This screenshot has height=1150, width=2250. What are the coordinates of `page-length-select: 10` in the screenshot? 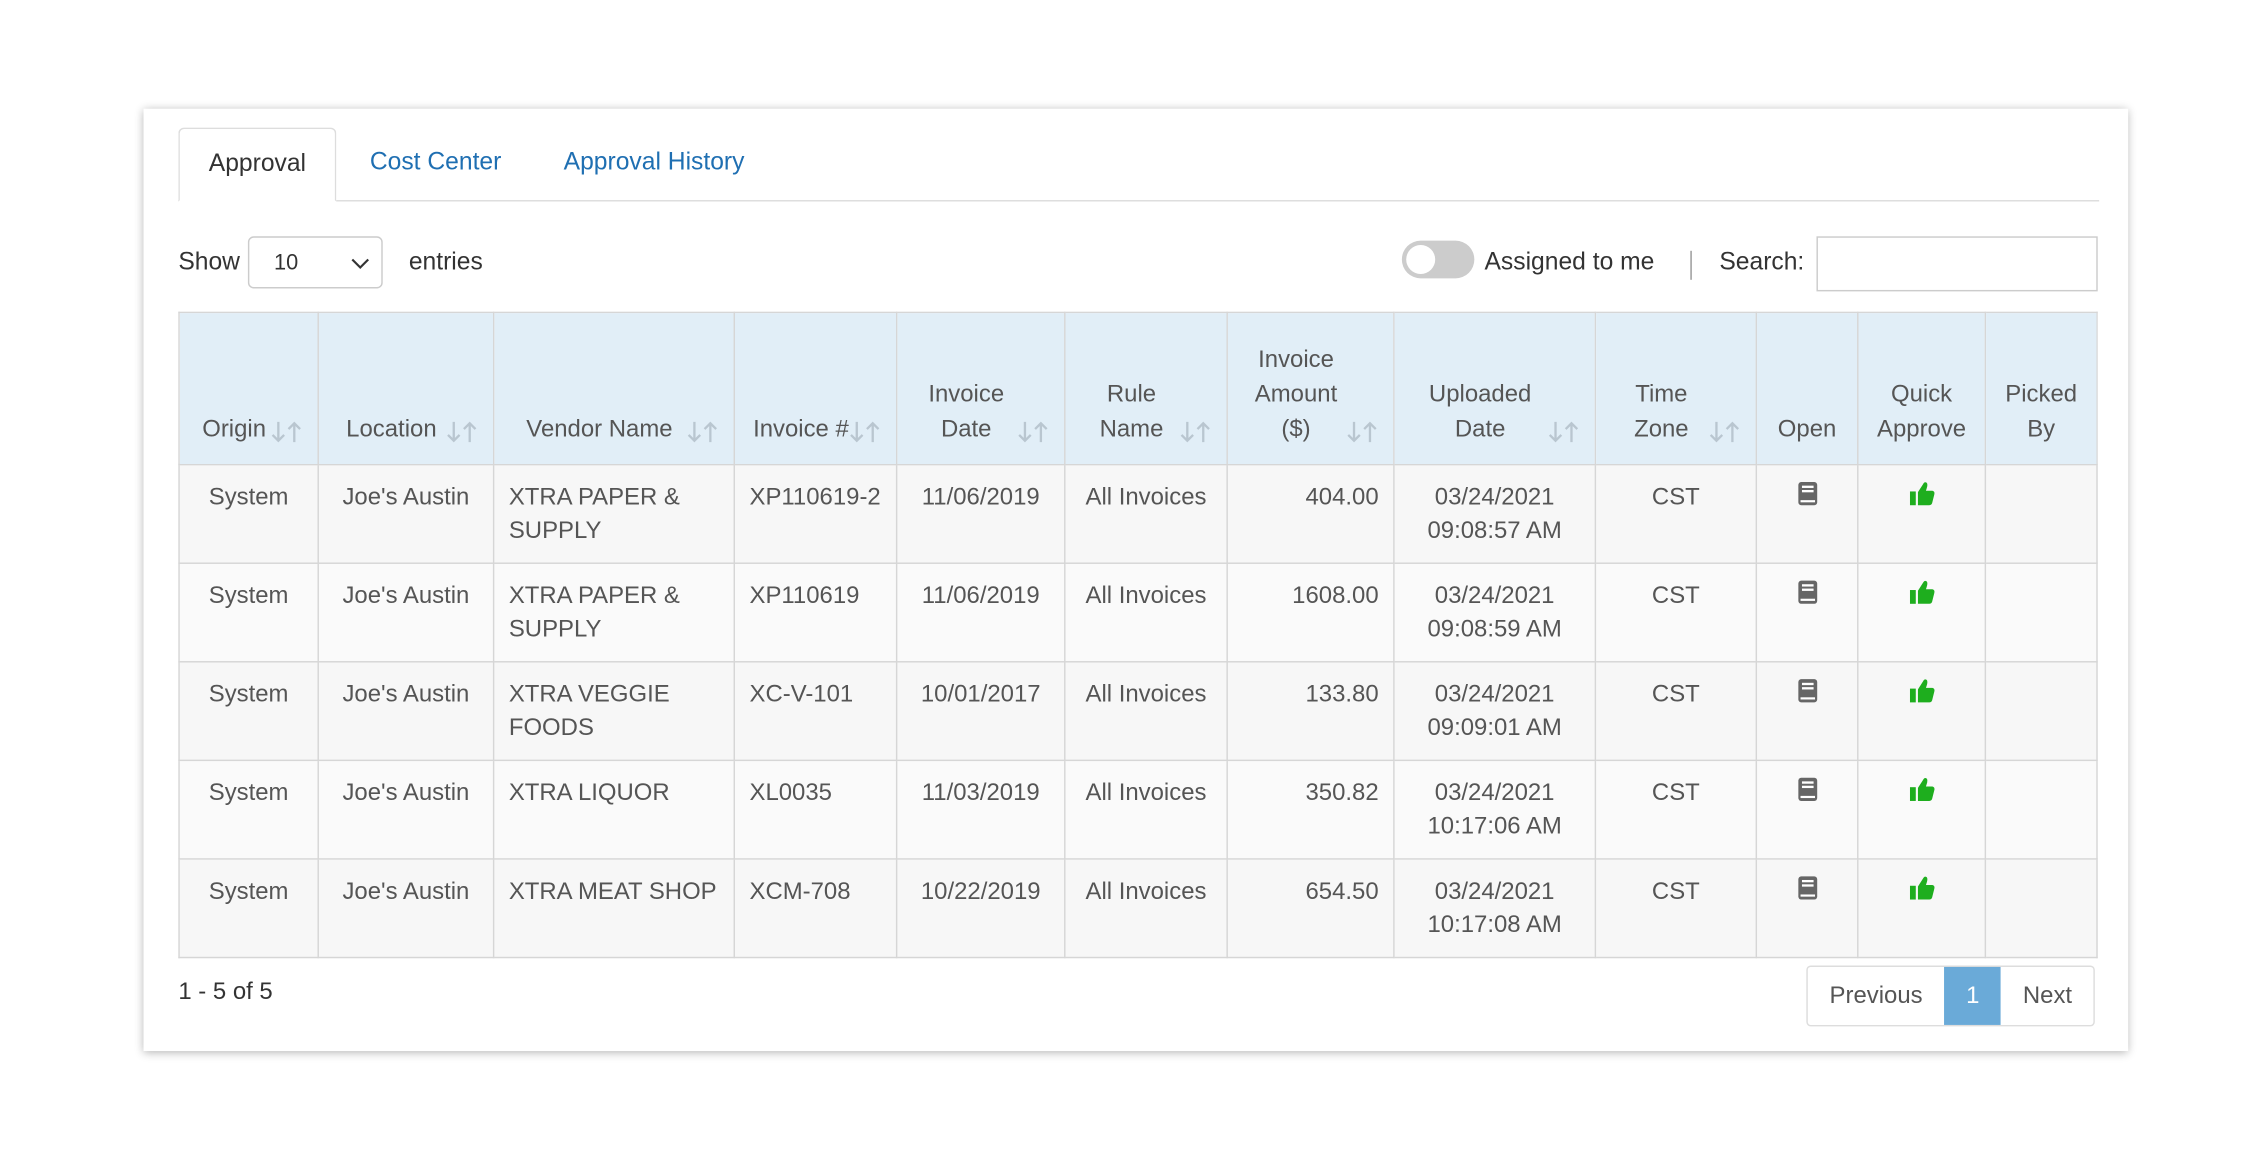 It's located at (315, 262).